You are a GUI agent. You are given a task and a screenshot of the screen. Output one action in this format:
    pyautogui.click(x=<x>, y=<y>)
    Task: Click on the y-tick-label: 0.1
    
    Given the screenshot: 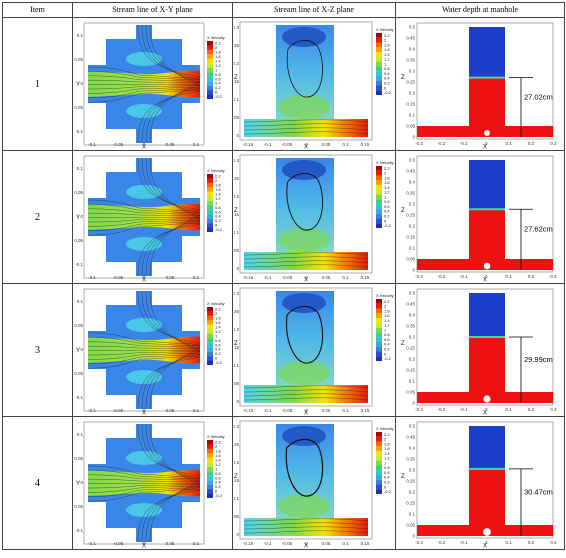 What is the action you would take?
    pyautogui.click(x=79, y=35)
    